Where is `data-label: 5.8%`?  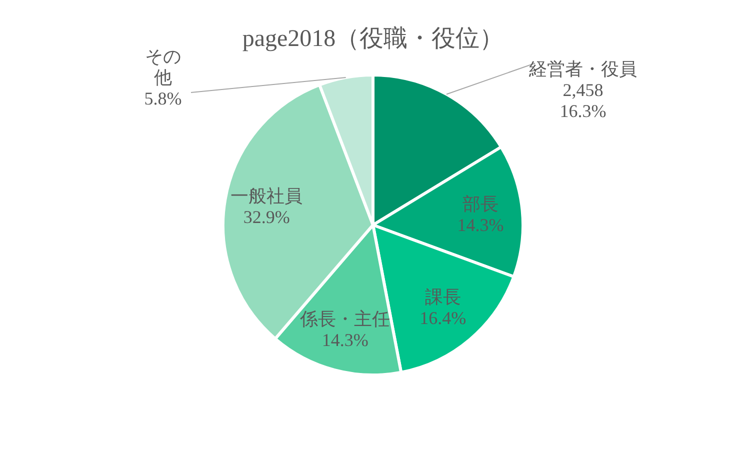 data-label: 5.8% is located at coordinates (163, 98).